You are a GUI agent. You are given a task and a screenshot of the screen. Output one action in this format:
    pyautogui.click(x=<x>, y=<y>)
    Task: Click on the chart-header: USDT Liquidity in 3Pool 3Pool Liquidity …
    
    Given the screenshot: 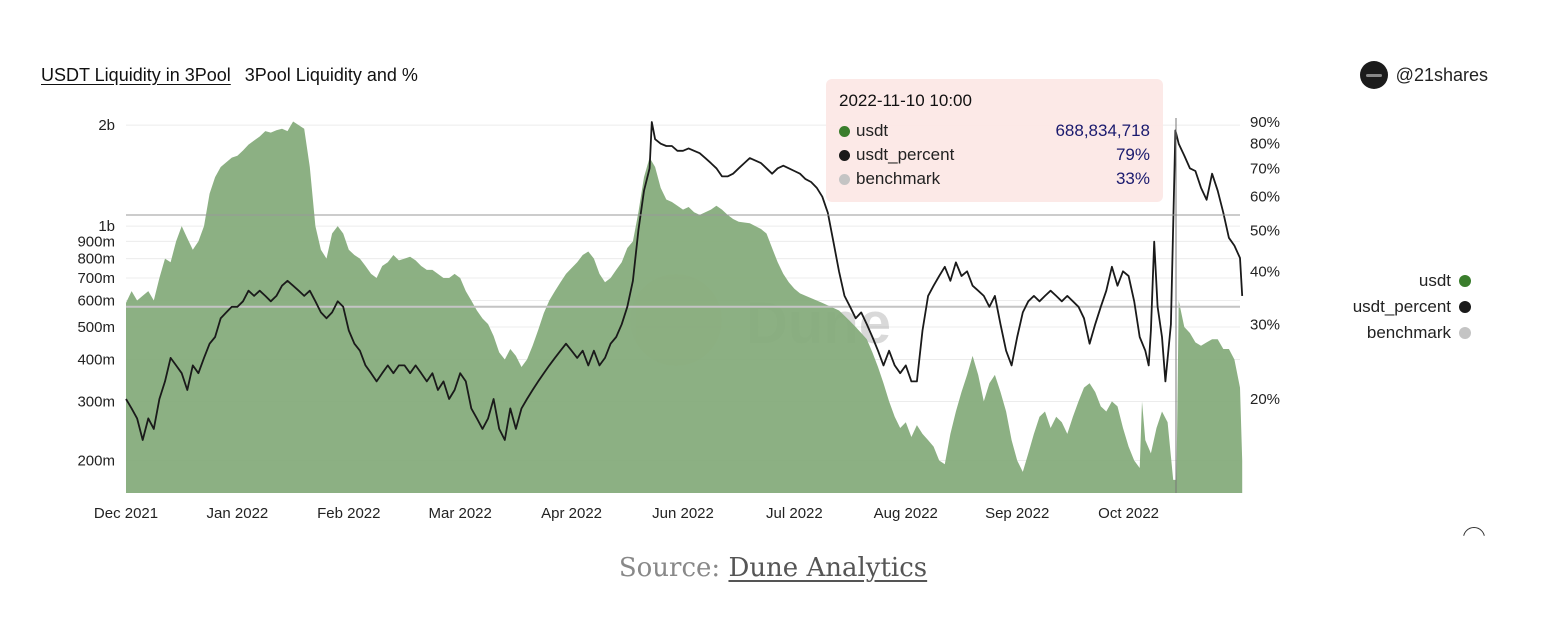 What is the action you would take?
    pyautogui.click(x=229, y=75)
    